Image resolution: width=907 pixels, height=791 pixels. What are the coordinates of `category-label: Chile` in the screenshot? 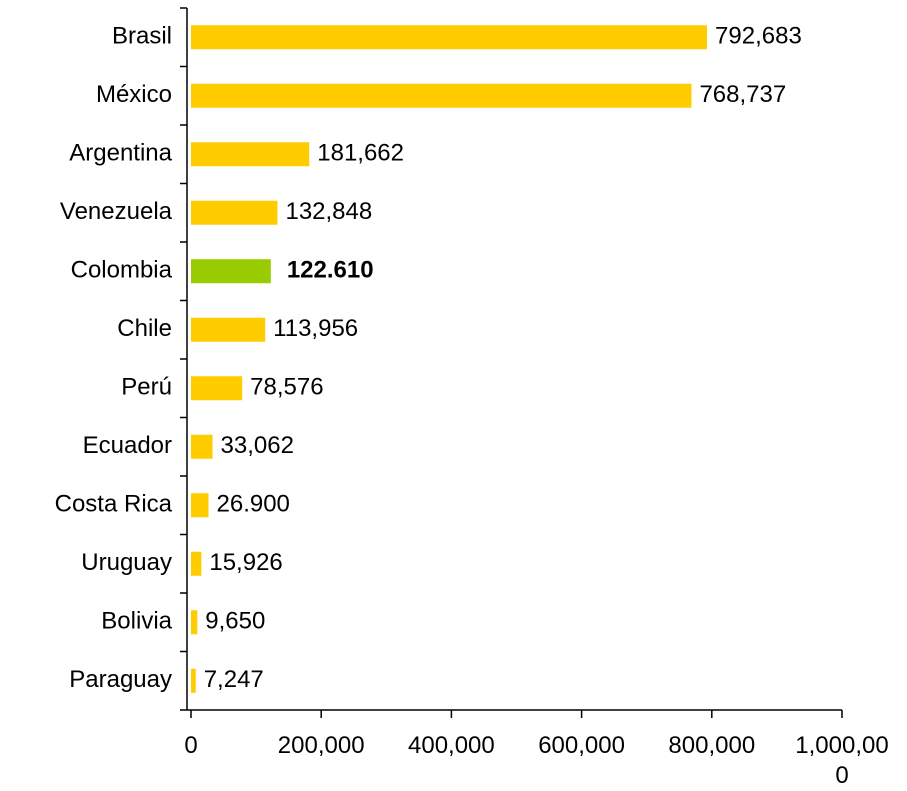 It's located at (144, 328).